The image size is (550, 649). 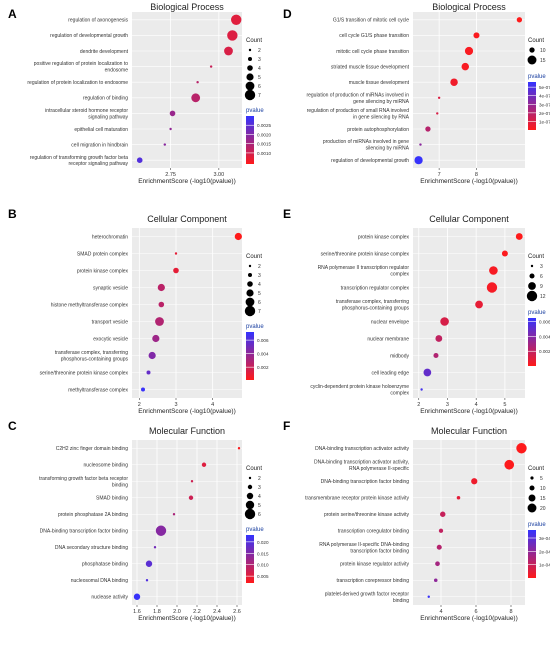 What do you see at coordinates (381, 102) in the screenshot?
I see `y-tick-label-line: gene silencing by miRNA` at bounding box center [381, 102].